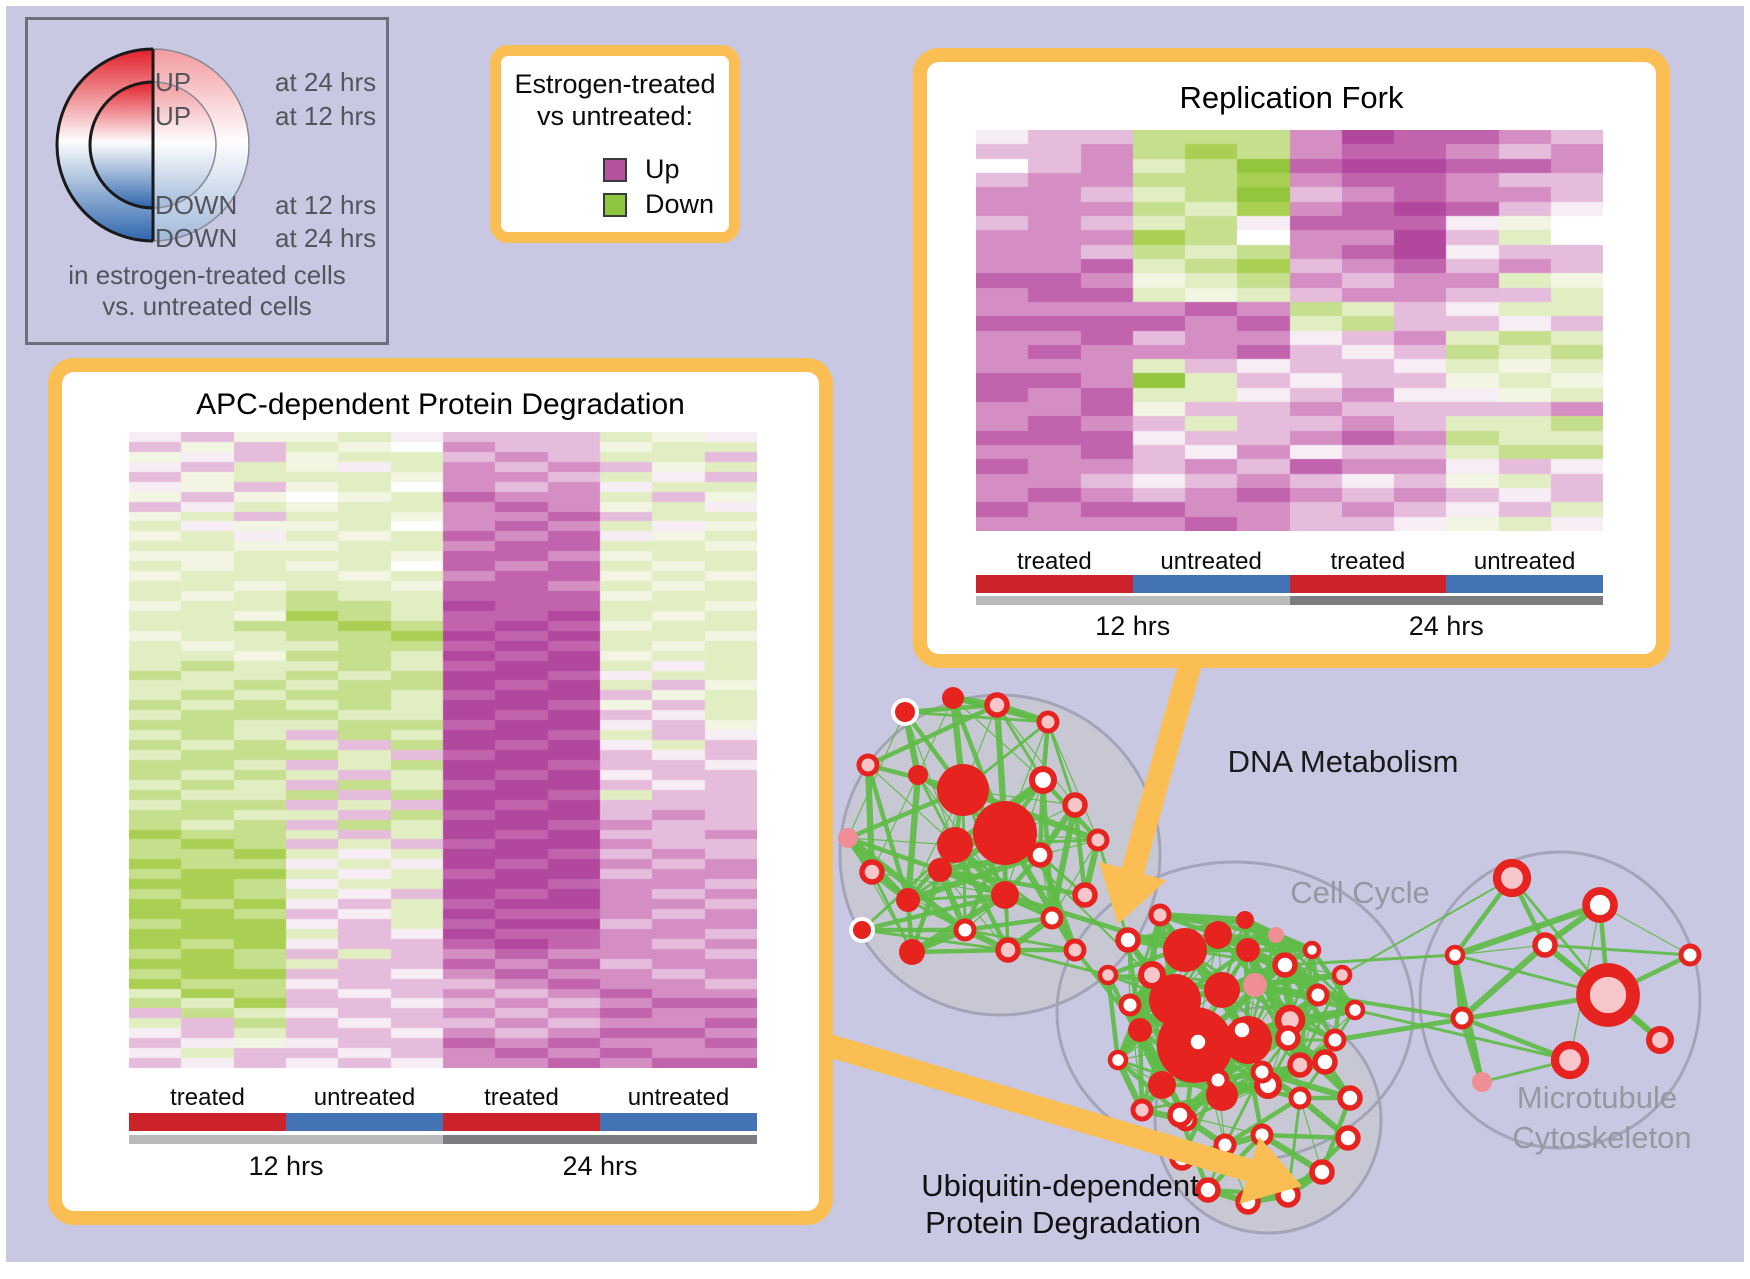  Describe the element at coordinates (326, 116) in the screenshot. I see `legend-time-12-up: at 12 hrs` at that location.